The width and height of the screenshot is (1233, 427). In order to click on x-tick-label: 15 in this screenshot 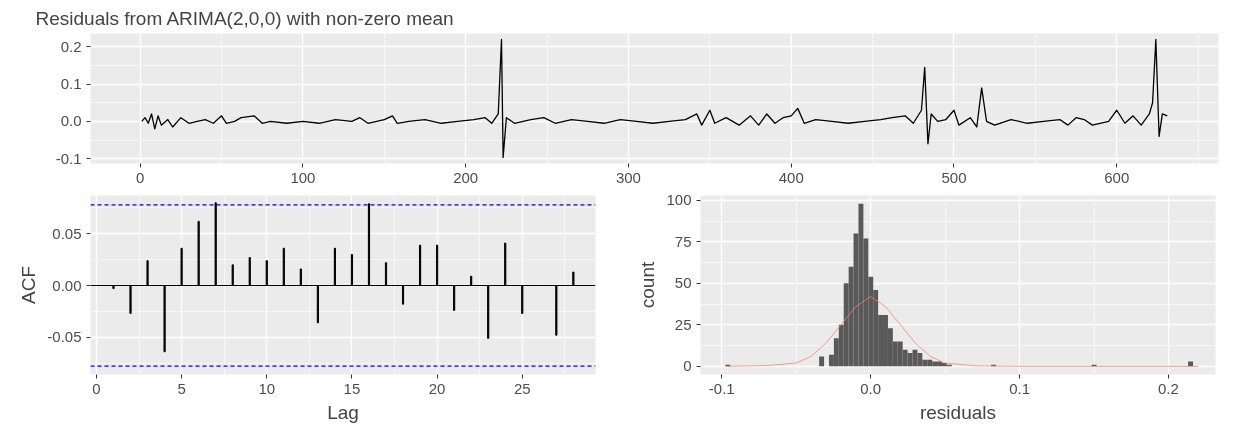, I will do `click(352, 388)`.